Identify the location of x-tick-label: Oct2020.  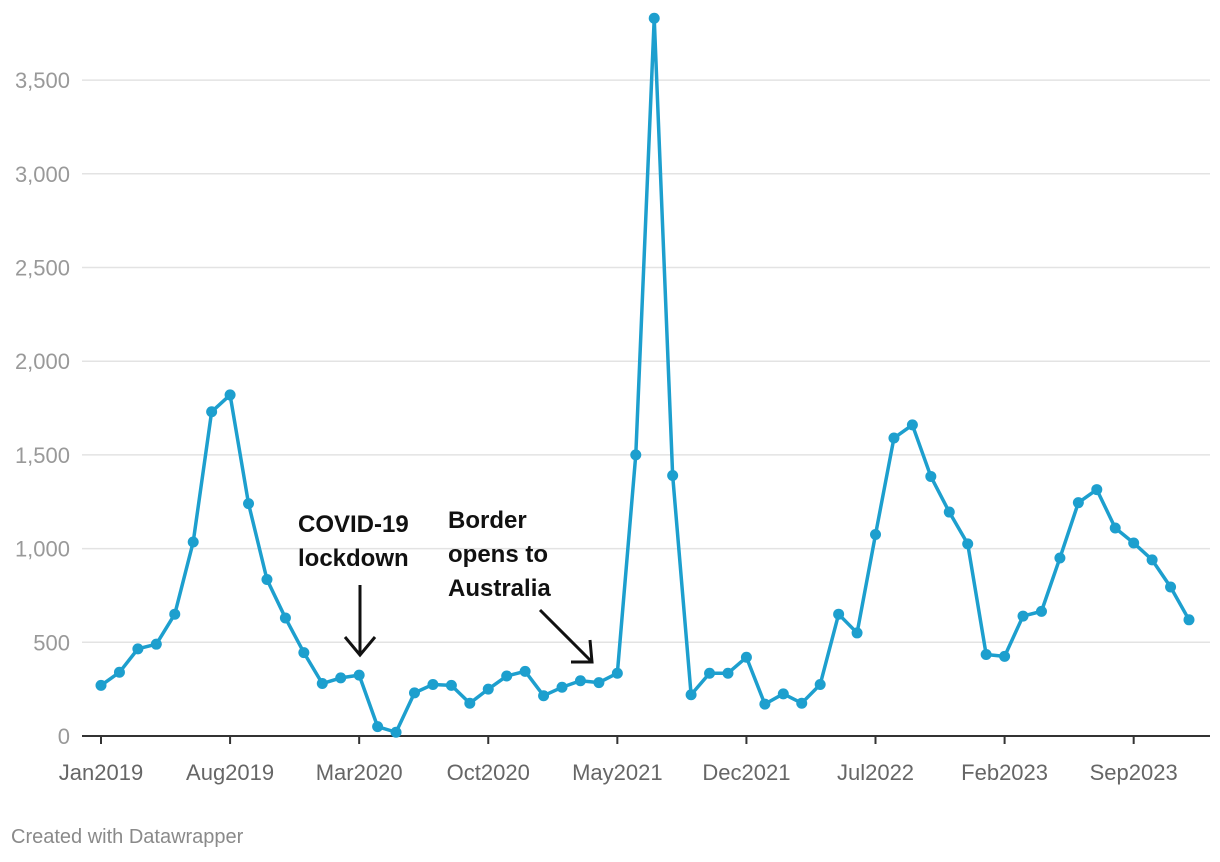
(488, 772).